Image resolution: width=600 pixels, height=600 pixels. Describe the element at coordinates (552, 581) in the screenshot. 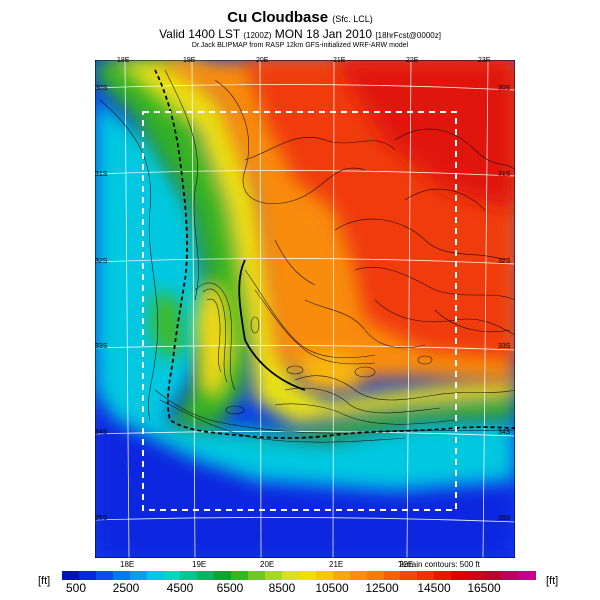

I see `colorbar-unit-right: [ft]` at that location.